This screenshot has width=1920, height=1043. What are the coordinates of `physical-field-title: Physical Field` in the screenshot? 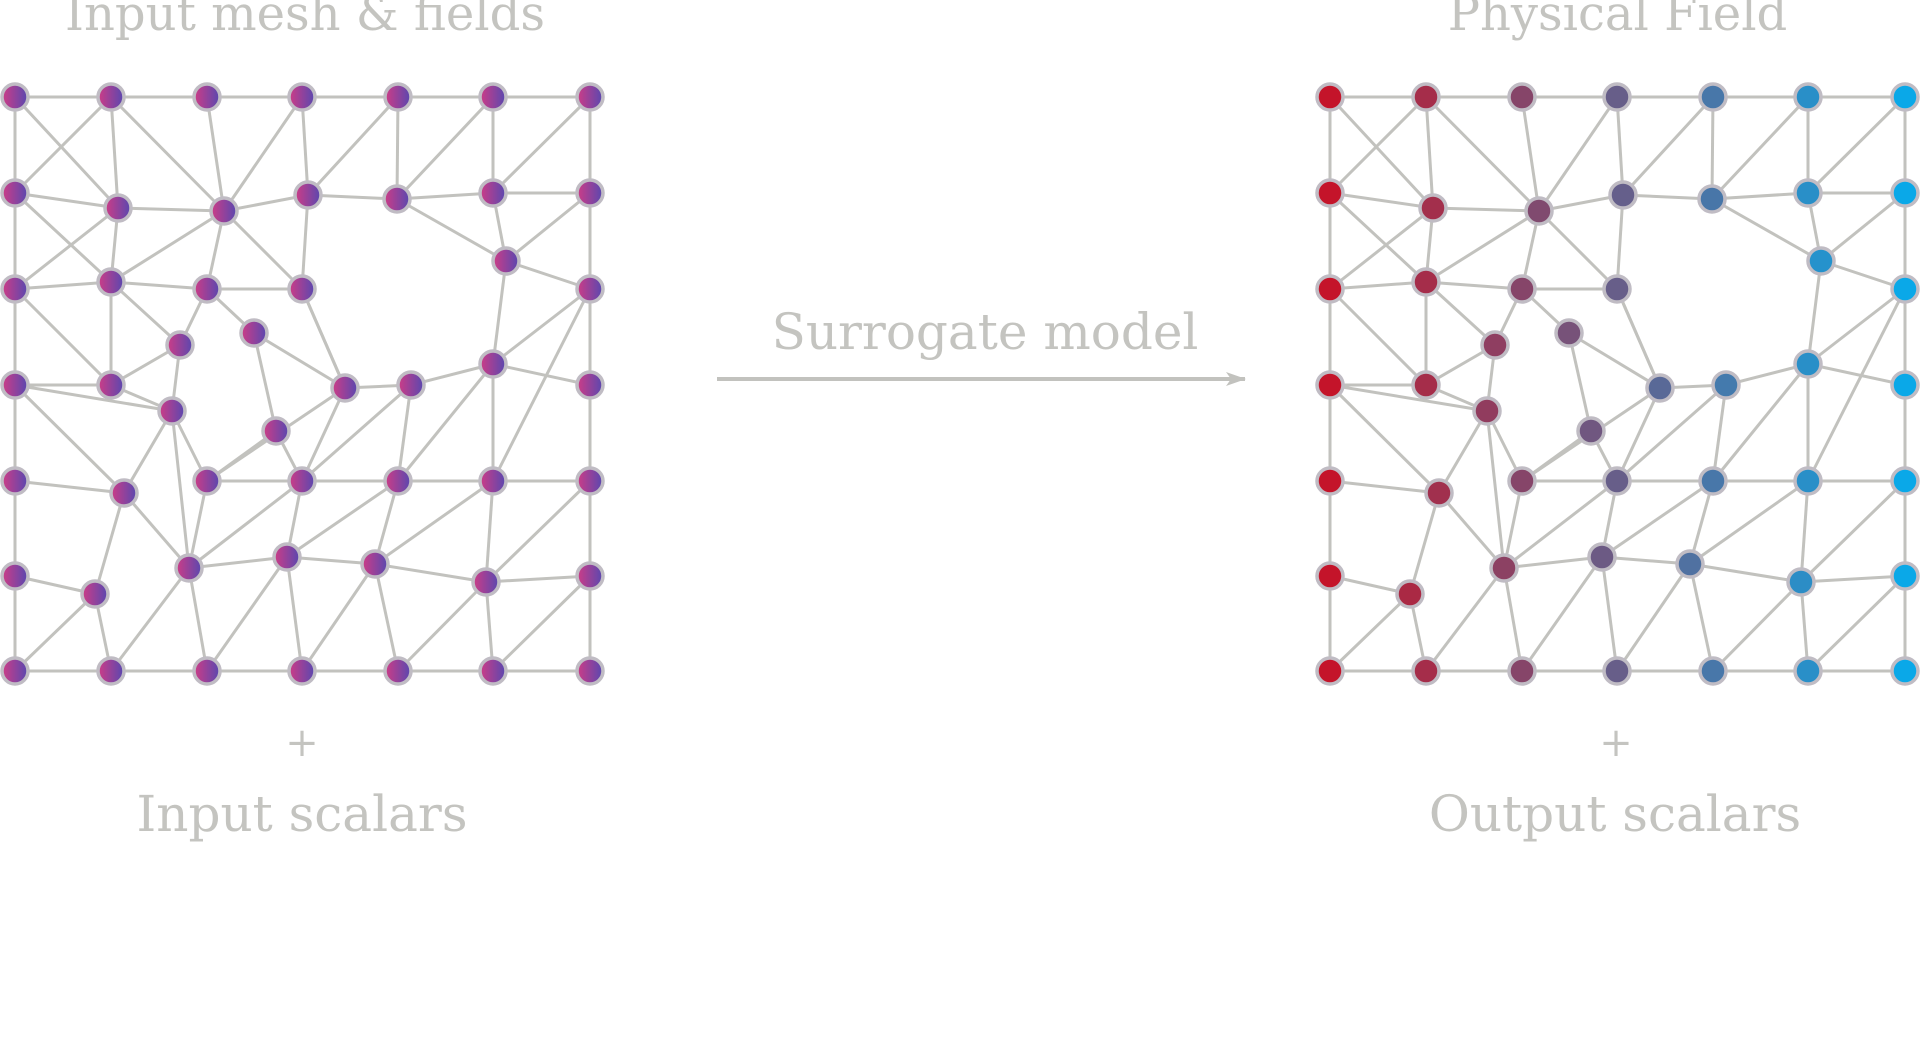 It's located at (1617, 21).